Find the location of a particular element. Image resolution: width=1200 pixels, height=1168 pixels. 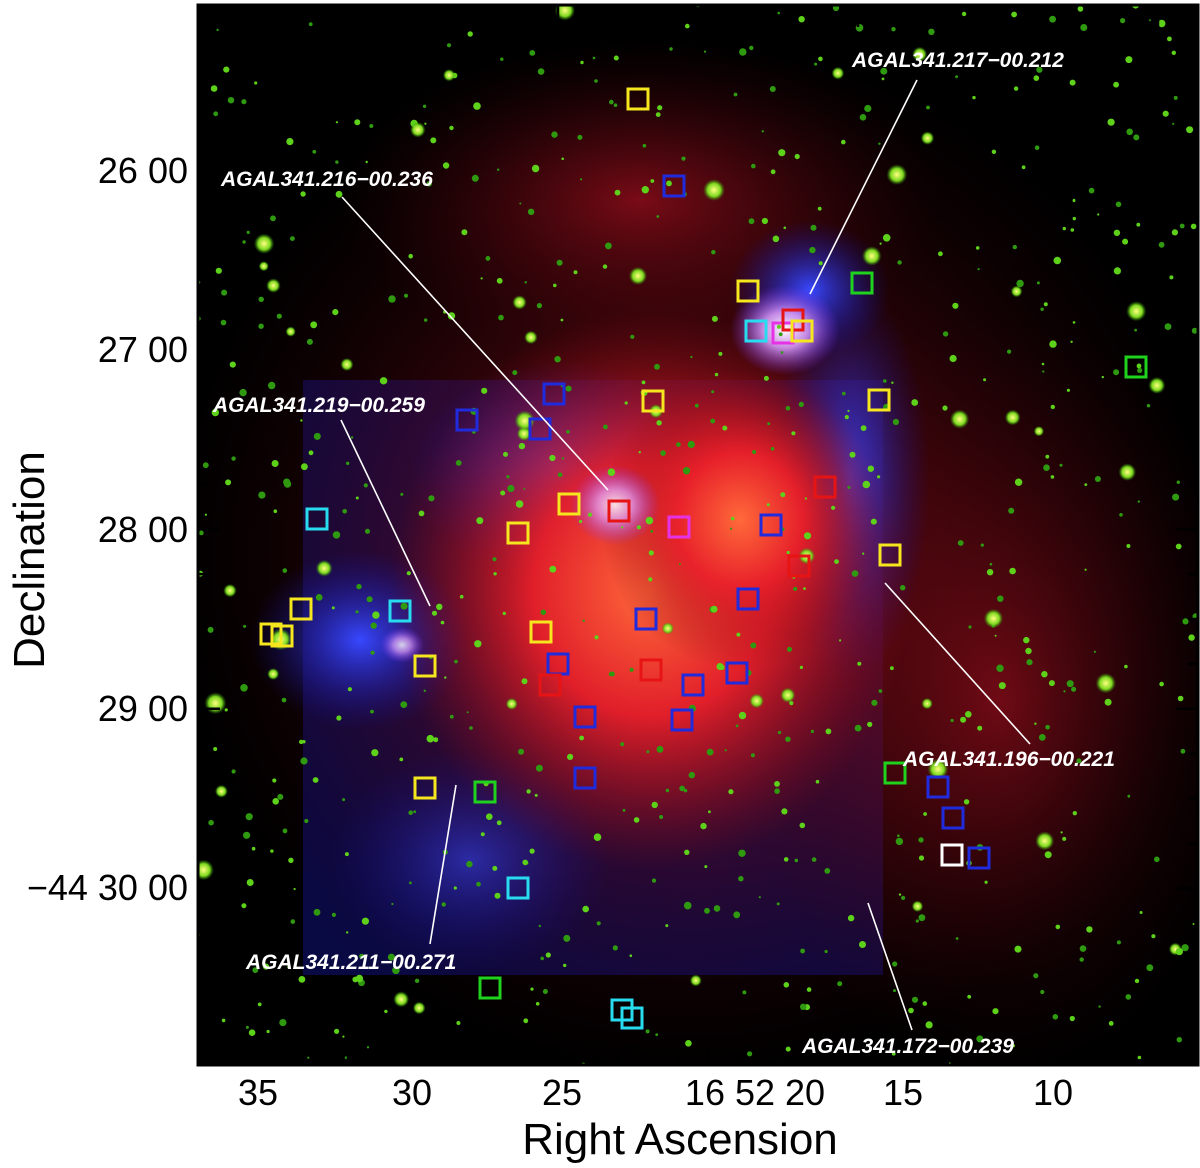

y-tick-label: 27 00 is located at coordinates (143, 349).